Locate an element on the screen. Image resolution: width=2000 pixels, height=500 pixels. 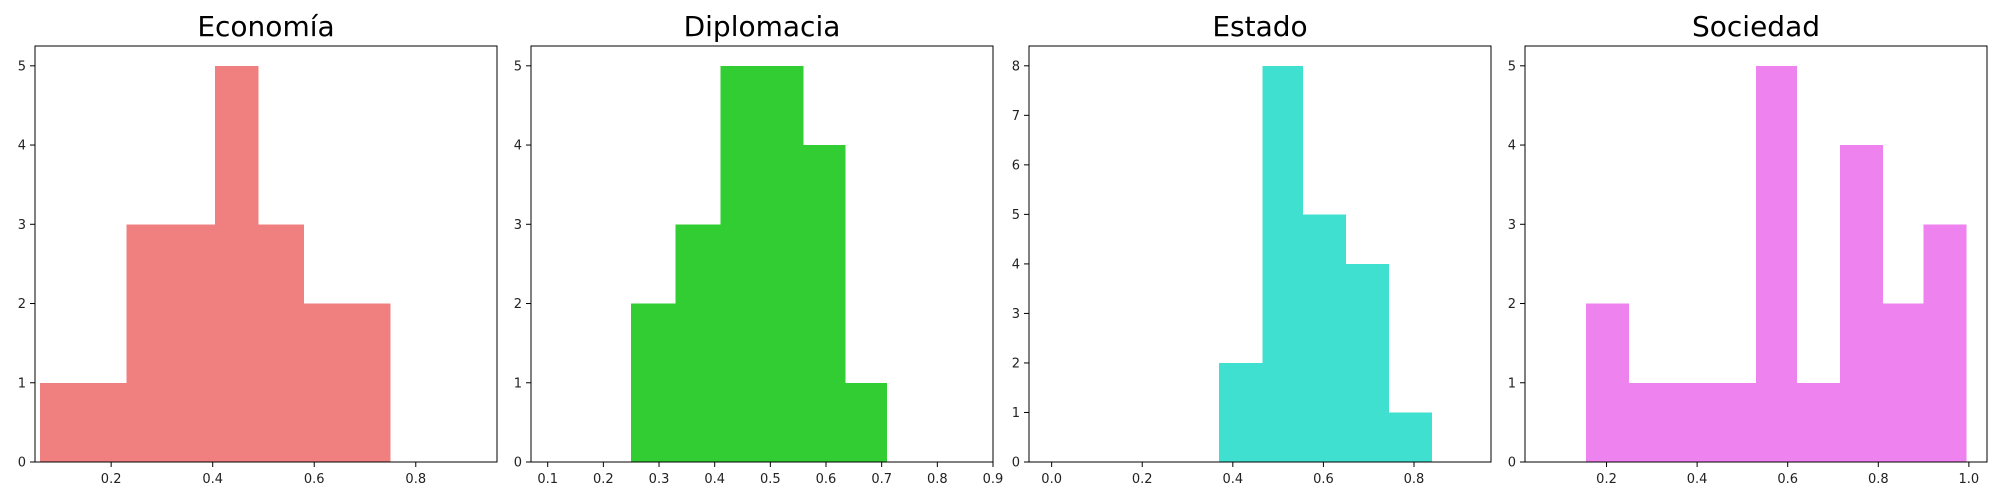
panel-title: Economía is located at coordinates (265, 26).